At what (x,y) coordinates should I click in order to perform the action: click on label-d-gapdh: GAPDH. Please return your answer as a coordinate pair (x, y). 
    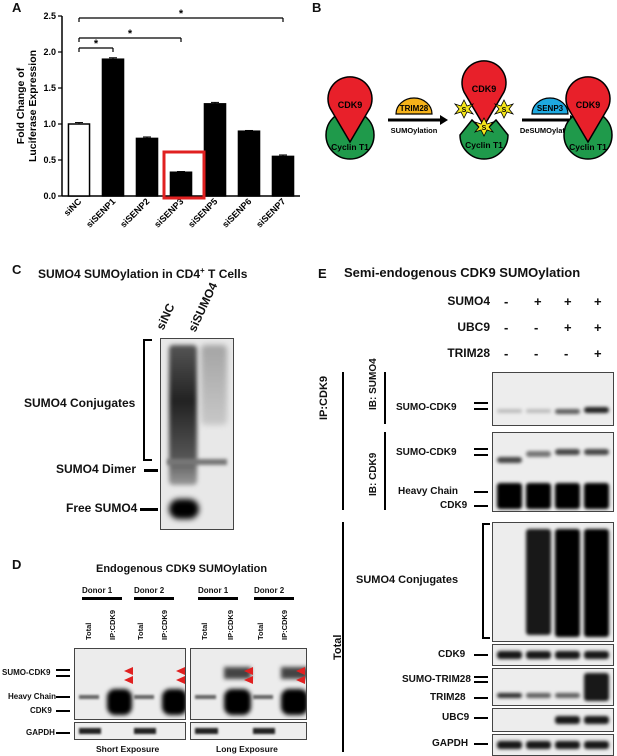
    Looking at the image, I should click on (40, 732).